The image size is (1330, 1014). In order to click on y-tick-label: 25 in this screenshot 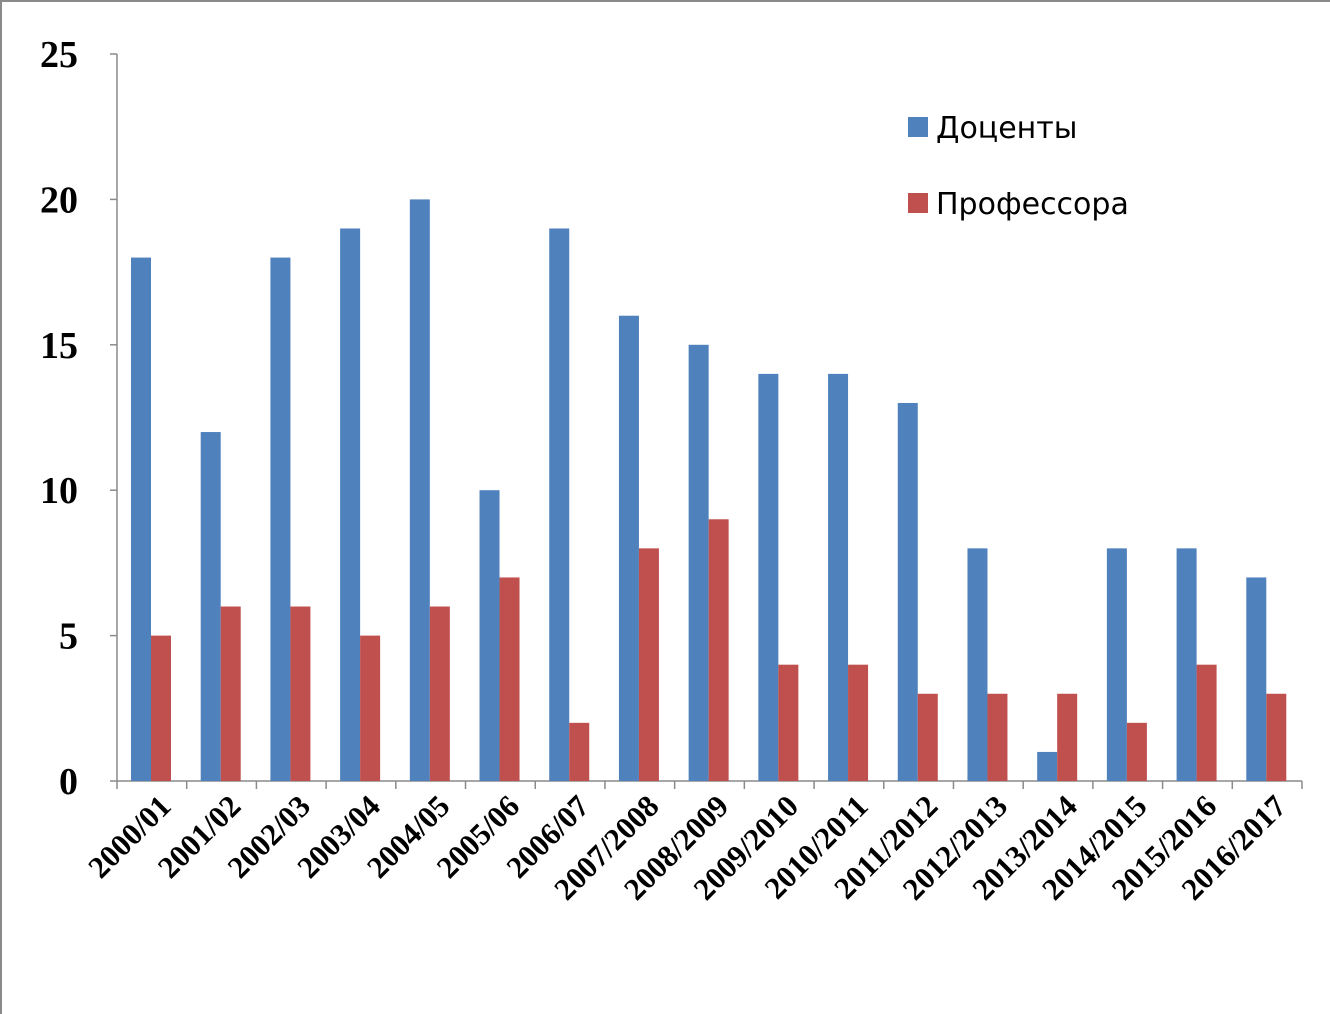, I will do `click(59, 55)`.